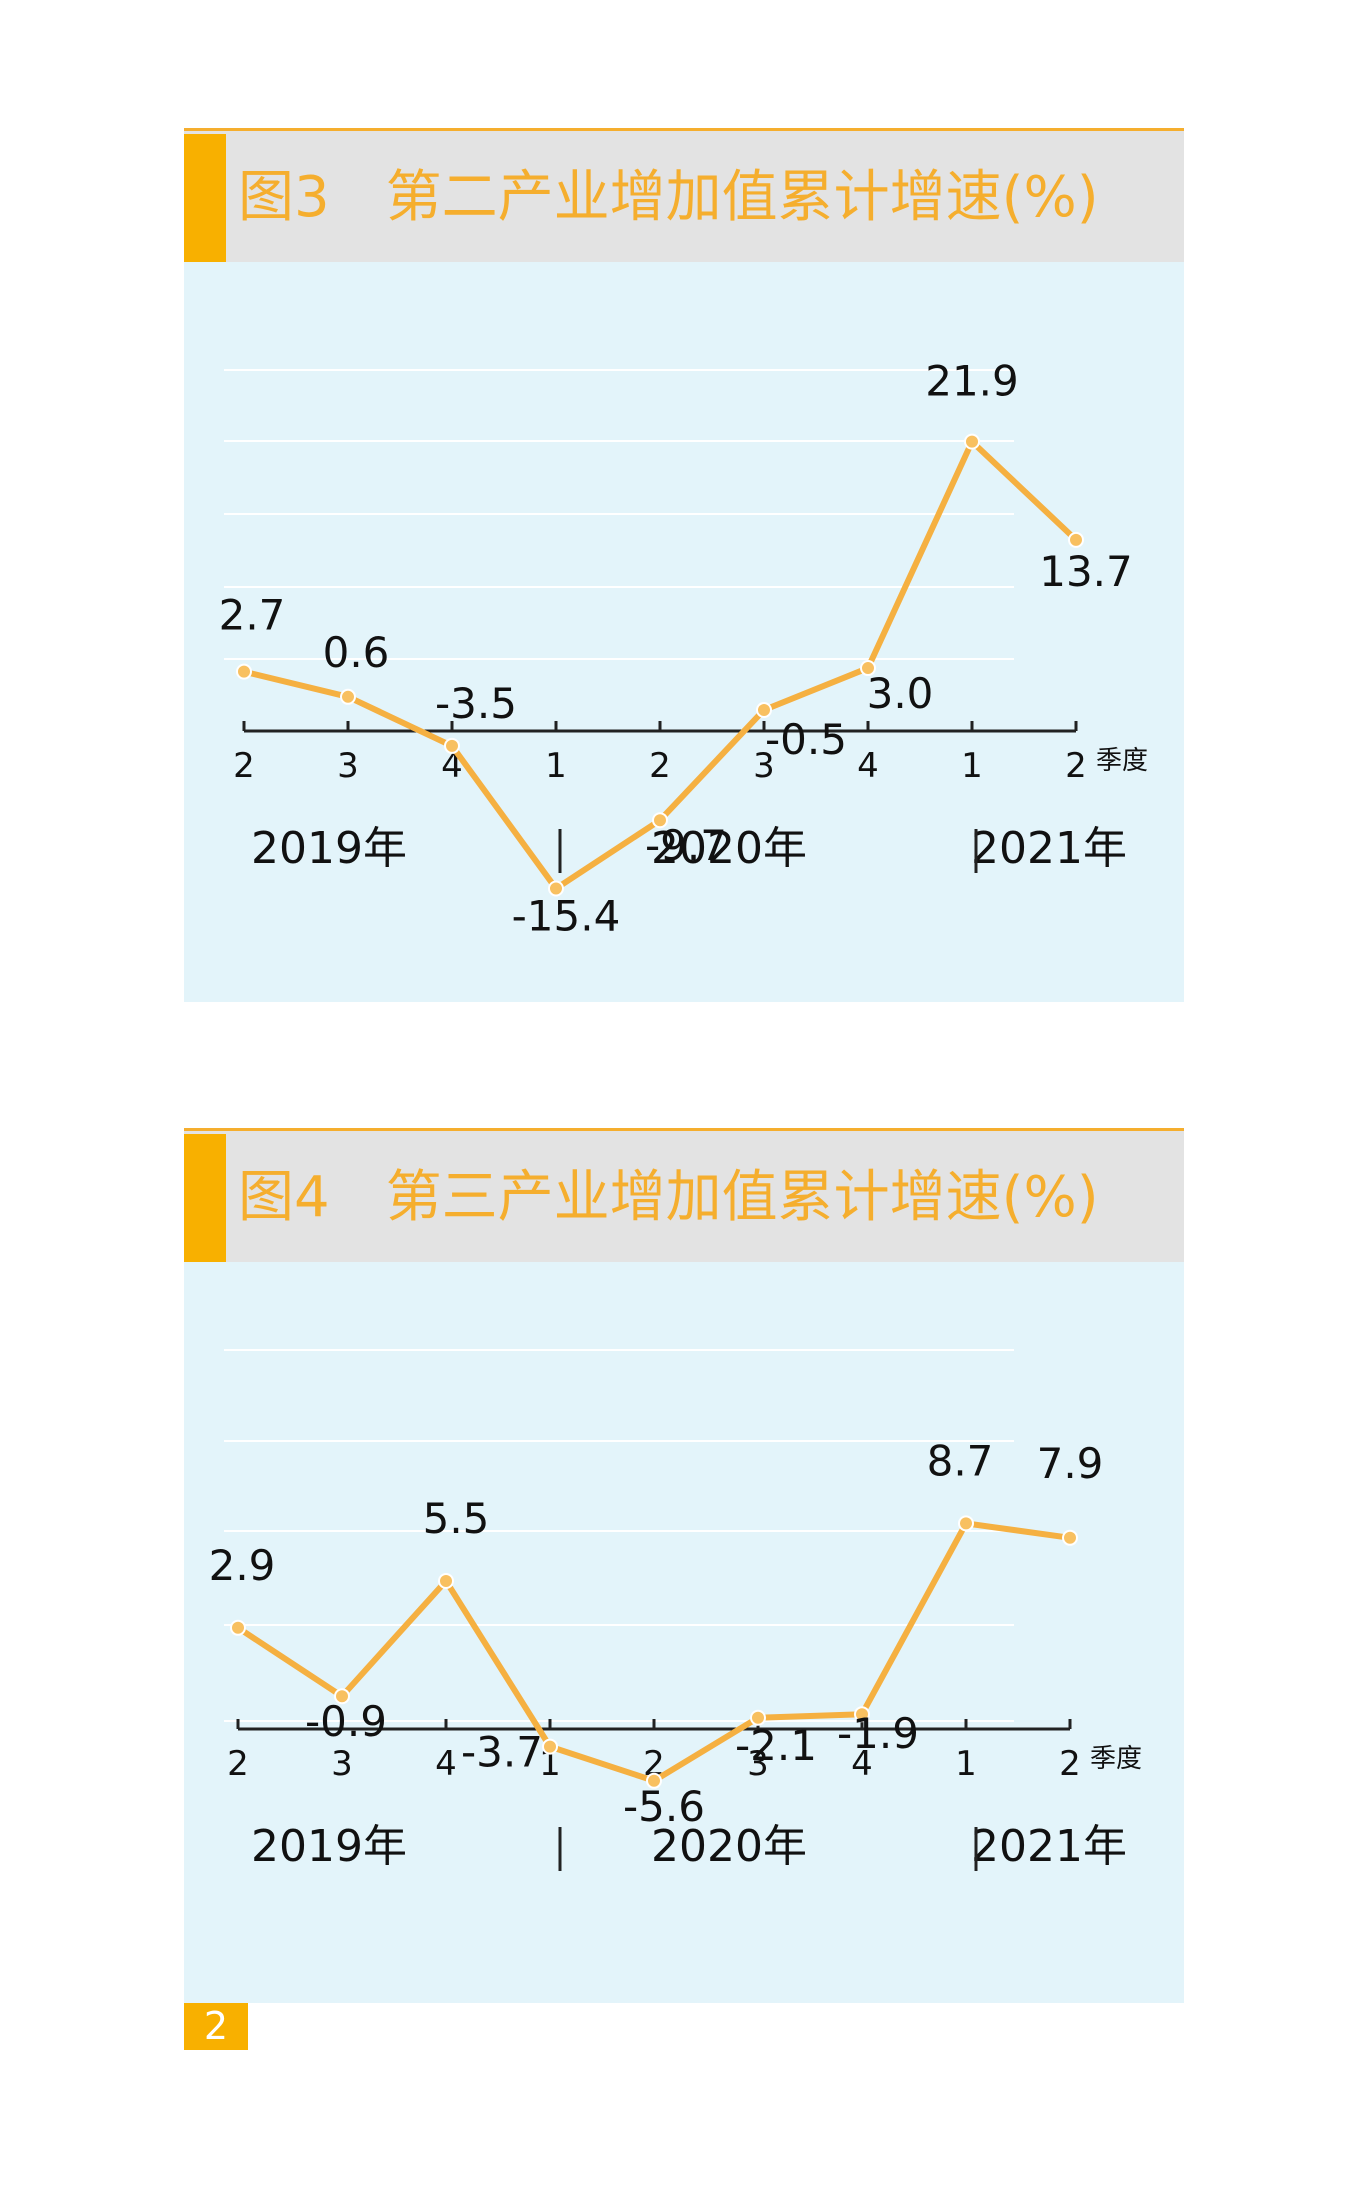 The height and width of the screenshot is (2185, 1358). I want to click on data-label: -9.7, so click(686, 845).